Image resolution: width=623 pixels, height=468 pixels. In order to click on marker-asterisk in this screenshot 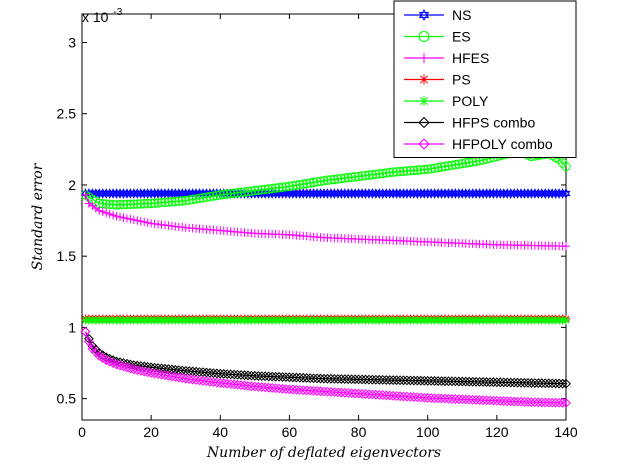, I will do `click(424, 79)`.